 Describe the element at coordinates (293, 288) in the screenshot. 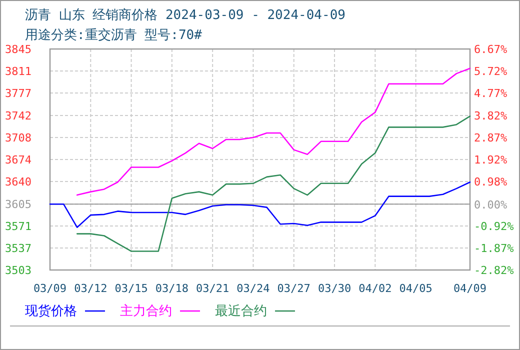

I see `x-tick-label: 03/27` at that location.